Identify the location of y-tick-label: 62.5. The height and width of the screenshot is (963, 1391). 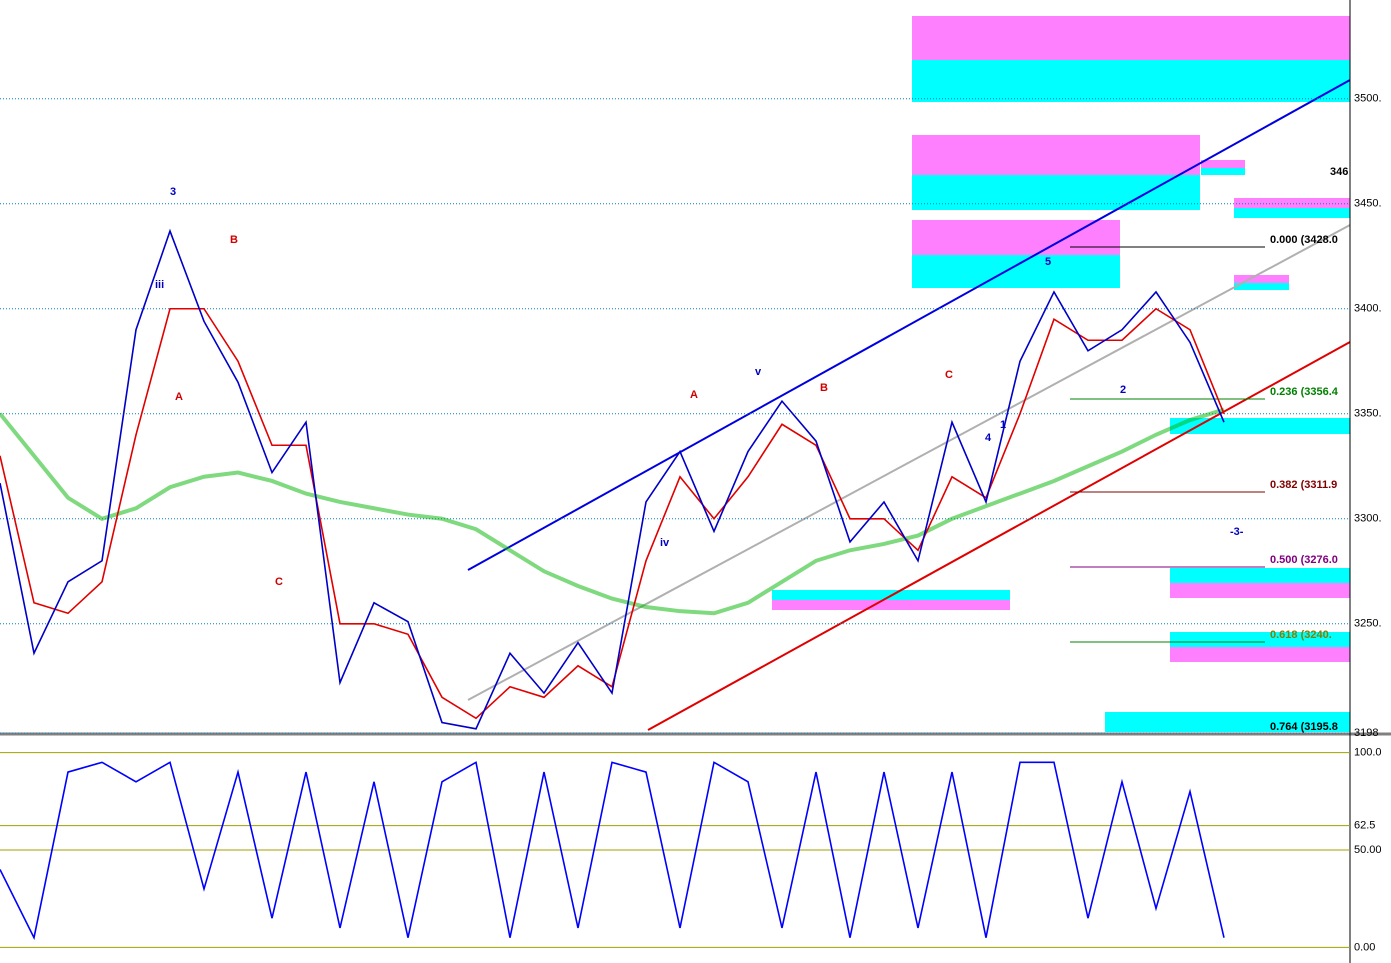
(1364, 826).